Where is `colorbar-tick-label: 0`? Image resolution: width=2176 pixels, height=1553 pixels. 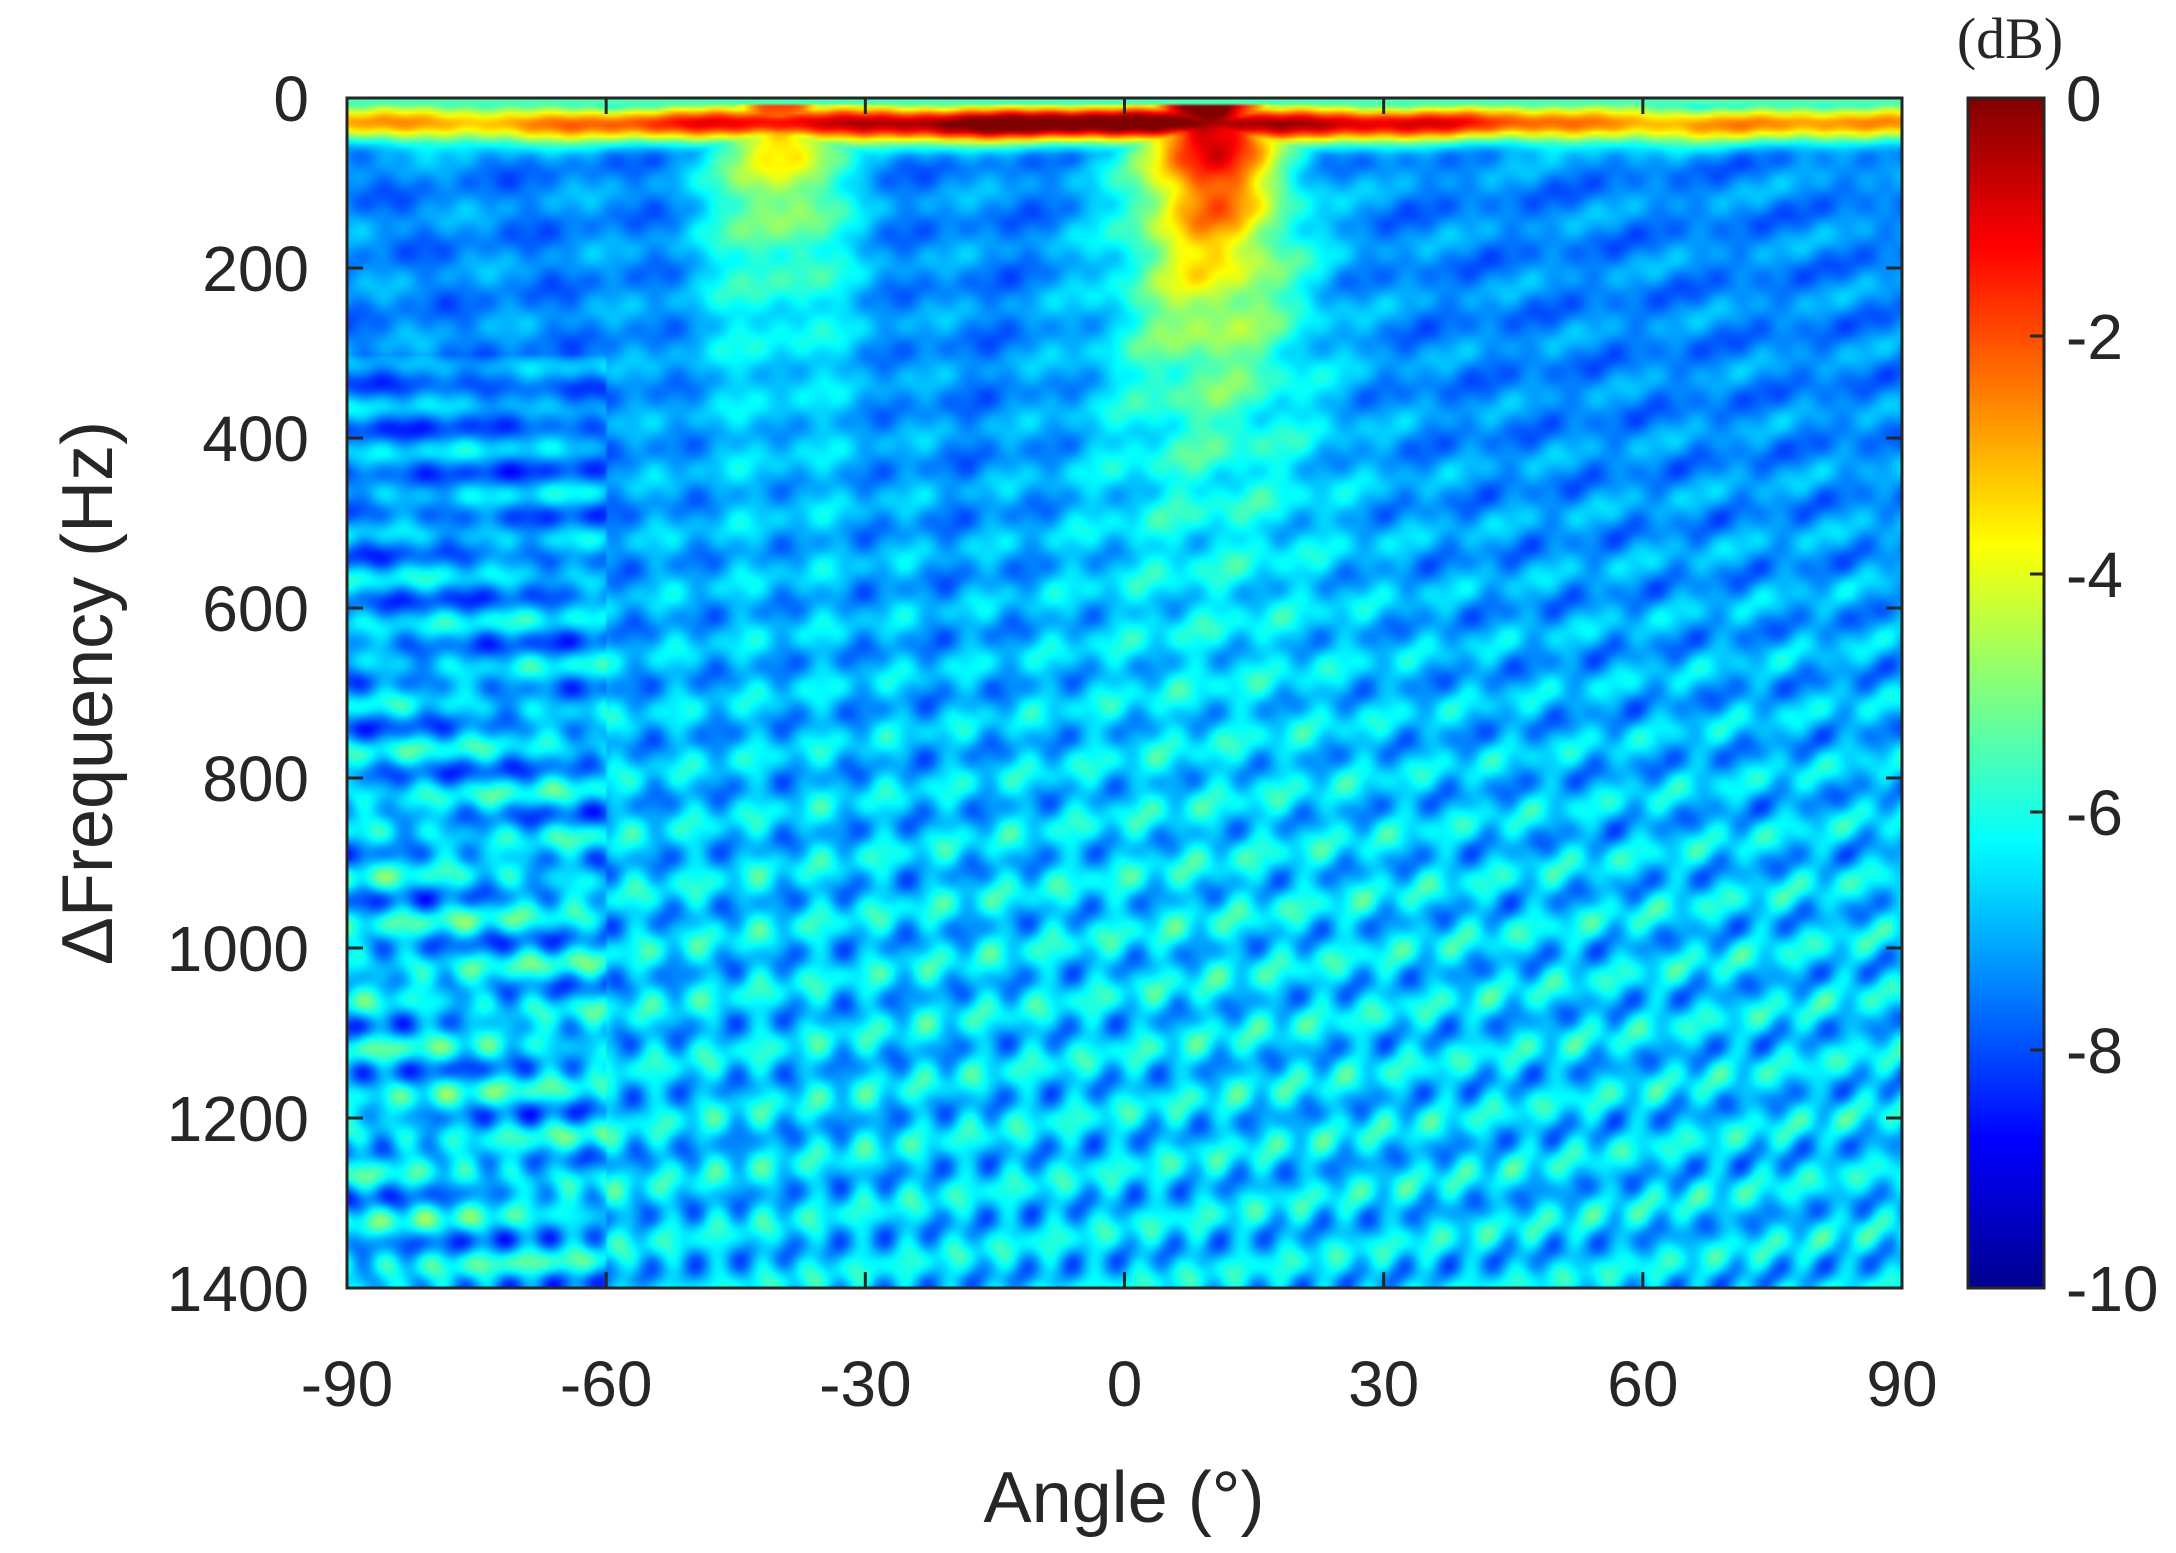 colorbar-tick-label: 0 is located at coordinates (2084, 99).